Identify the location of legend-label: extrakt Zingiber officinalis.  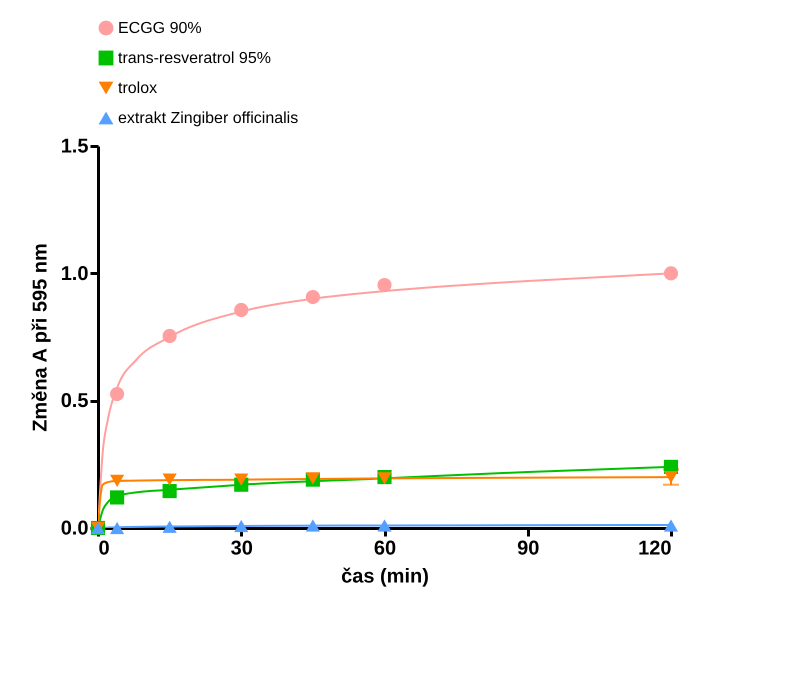
(208, 118).